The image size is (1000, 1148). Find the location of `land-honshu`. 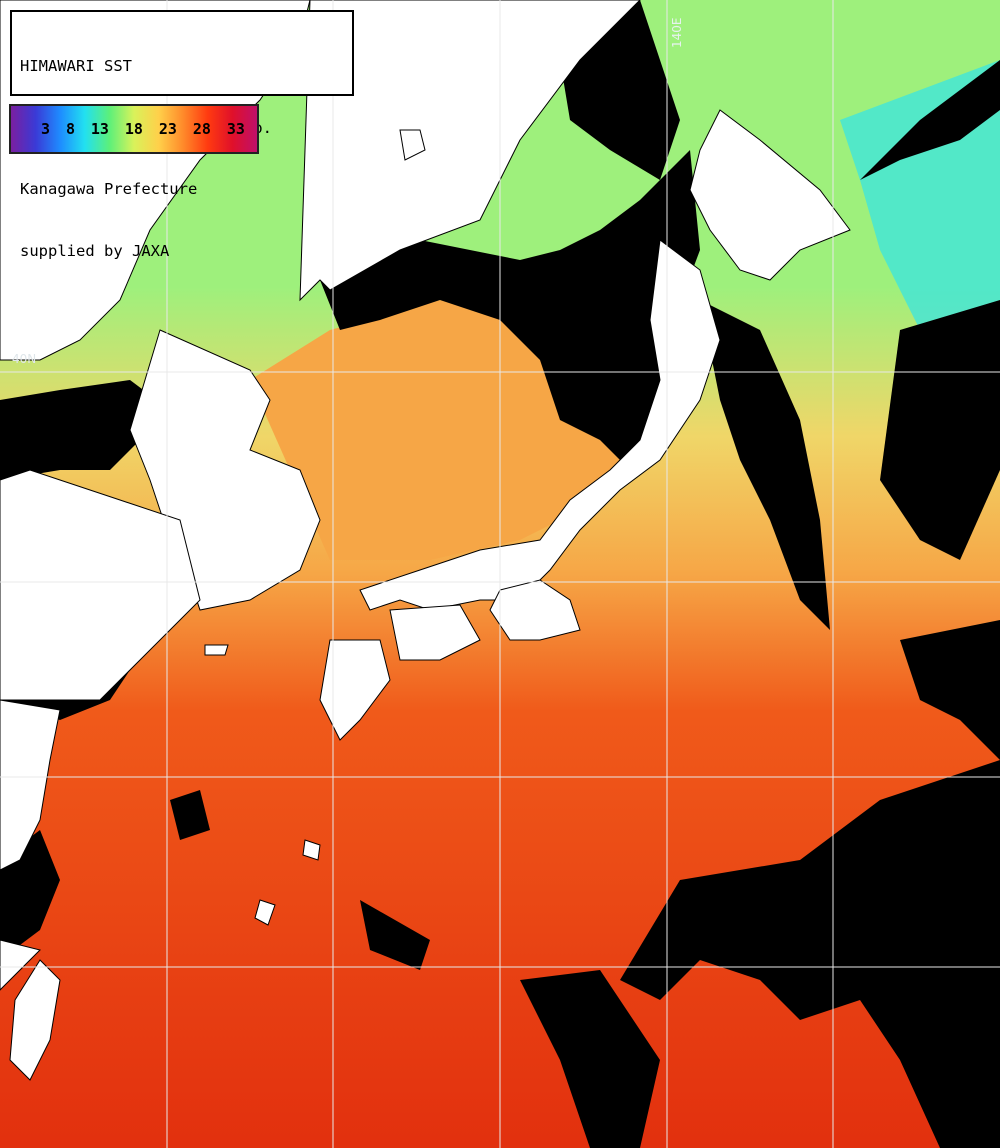

land-honshu is located at coordinates (540, 425).